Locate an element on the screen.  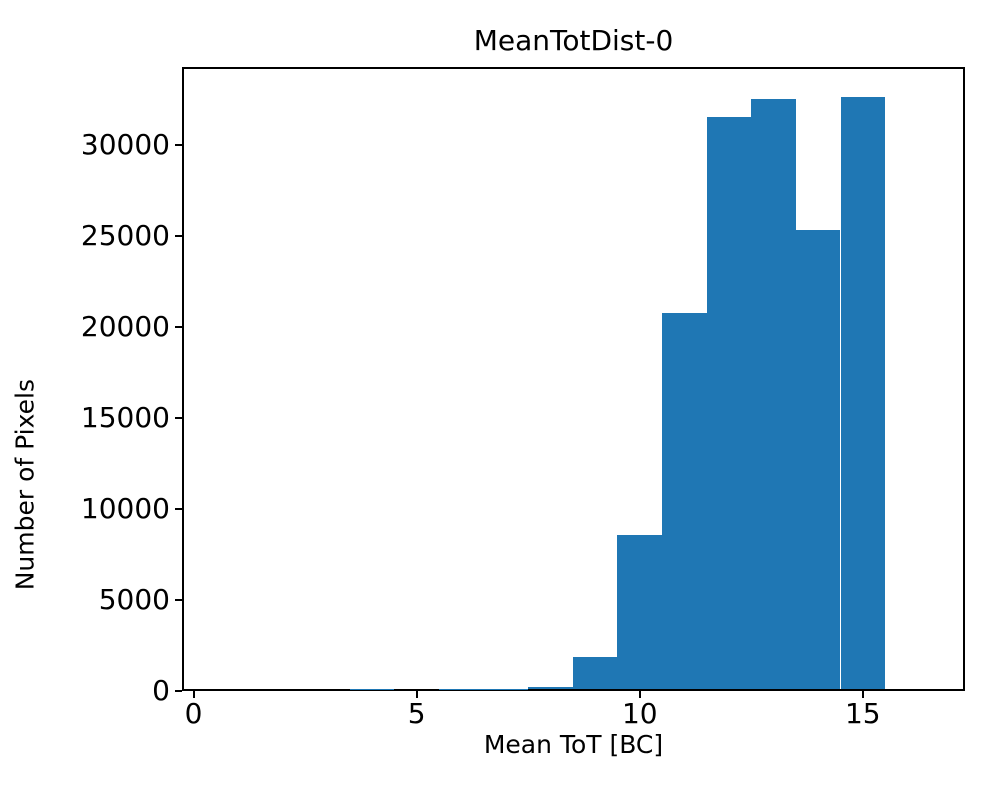
y-tick-label: 30000 is located at coordinates (125, 145).